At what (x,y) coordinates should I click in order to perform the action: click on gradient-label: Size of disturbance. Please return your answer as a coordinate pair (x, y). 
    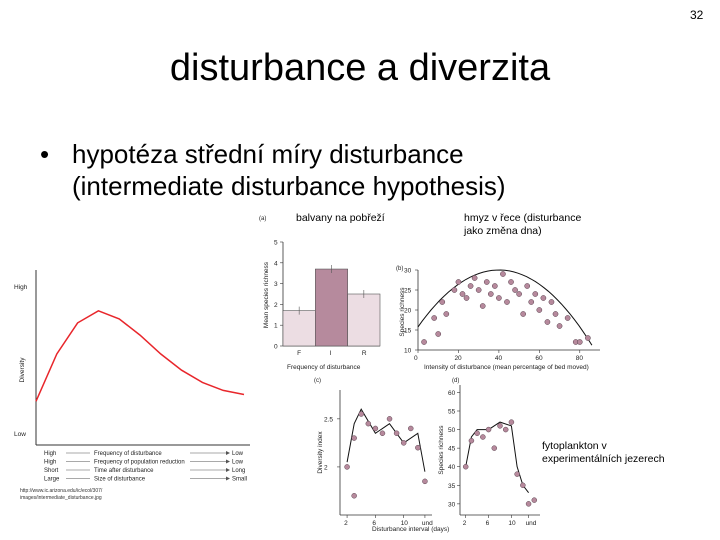
    Looking at the image, I should click on (120, 480).